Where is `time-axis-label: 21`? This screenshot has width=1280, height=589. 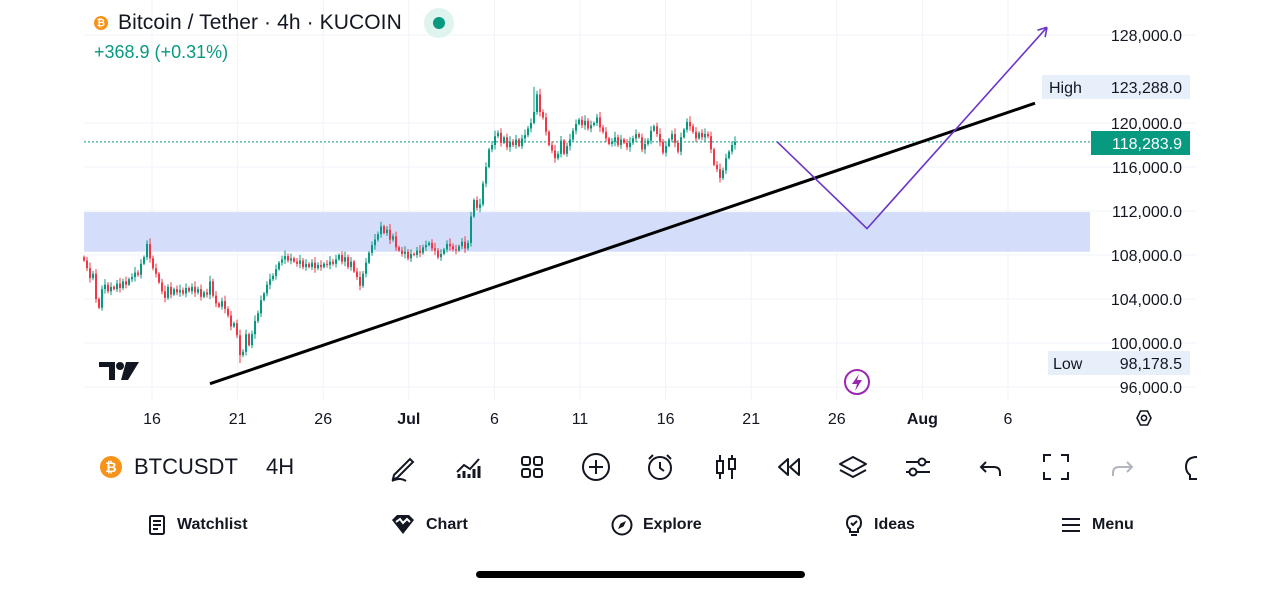 time-axis-label: 21 is located at coordinates (751, 419).